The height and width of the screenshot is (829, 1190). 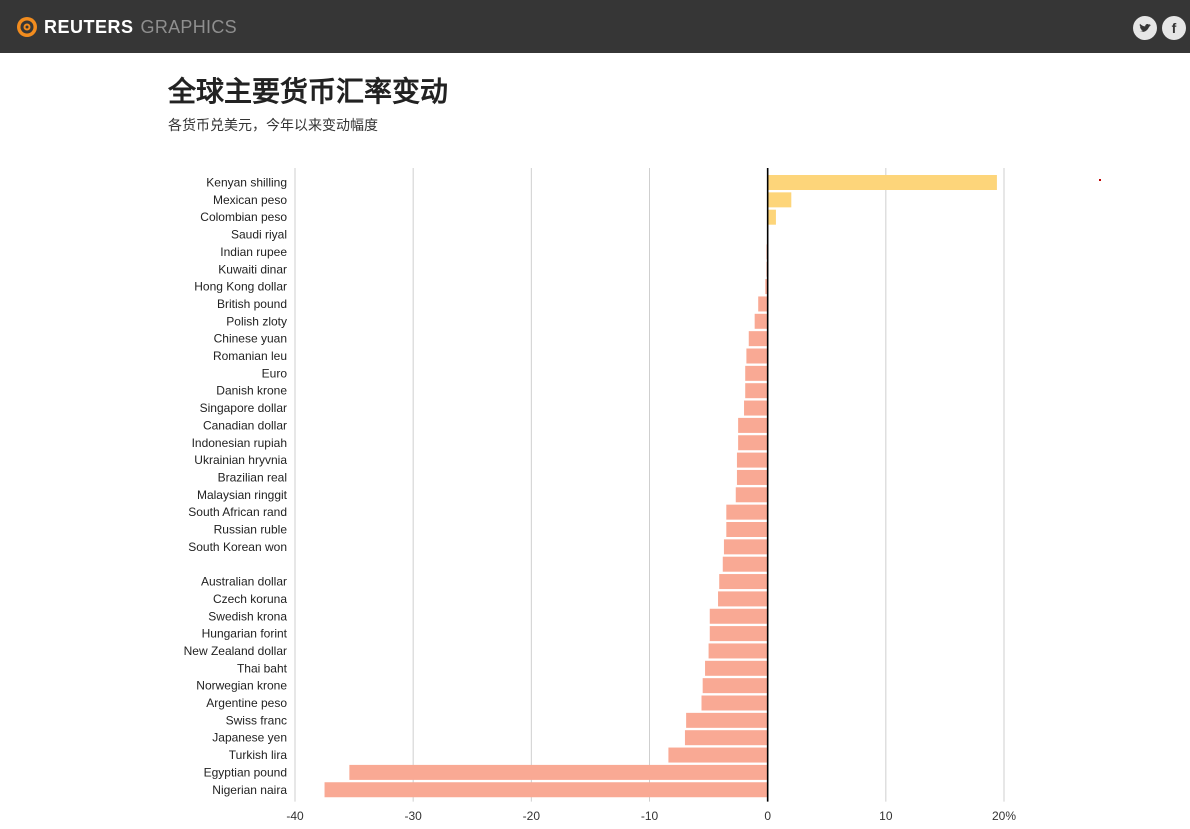 I want to click on category-label: New Zealand dollar, so click(x=235, y=651).